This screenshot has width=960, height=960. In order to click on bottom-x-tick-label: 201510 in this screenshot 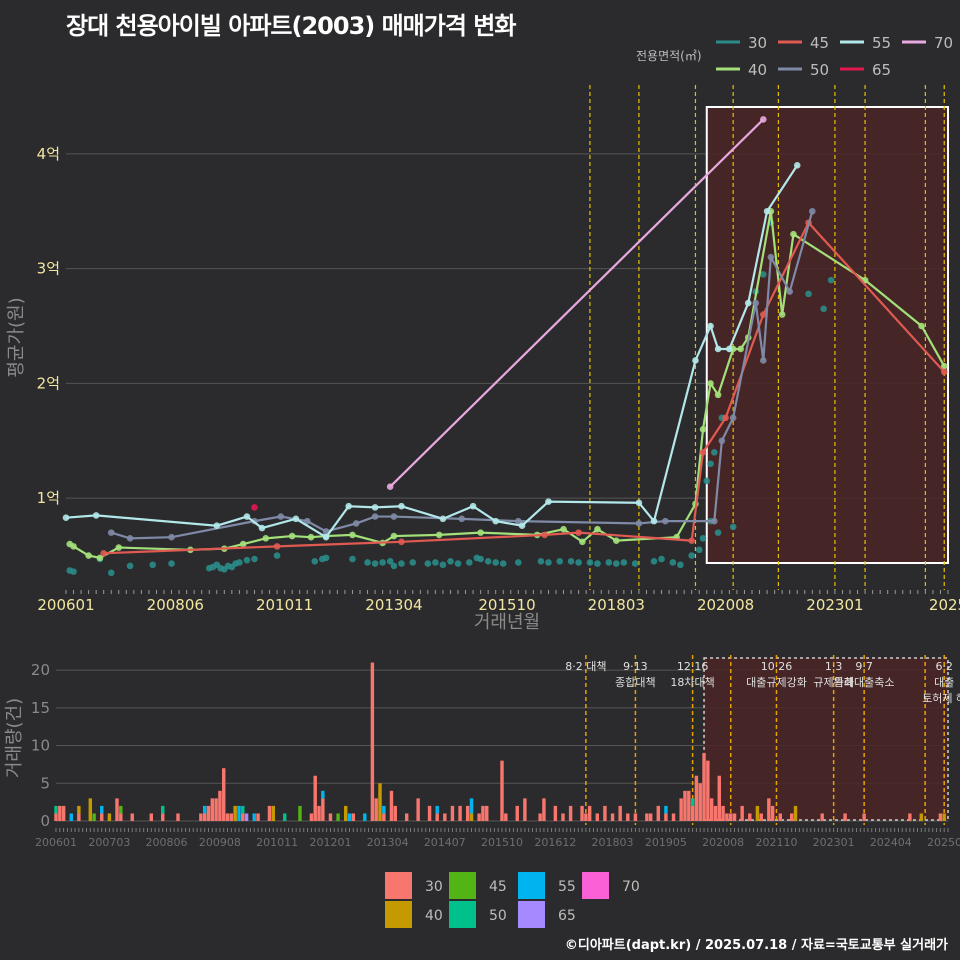, I will do `click(502, 842)`.